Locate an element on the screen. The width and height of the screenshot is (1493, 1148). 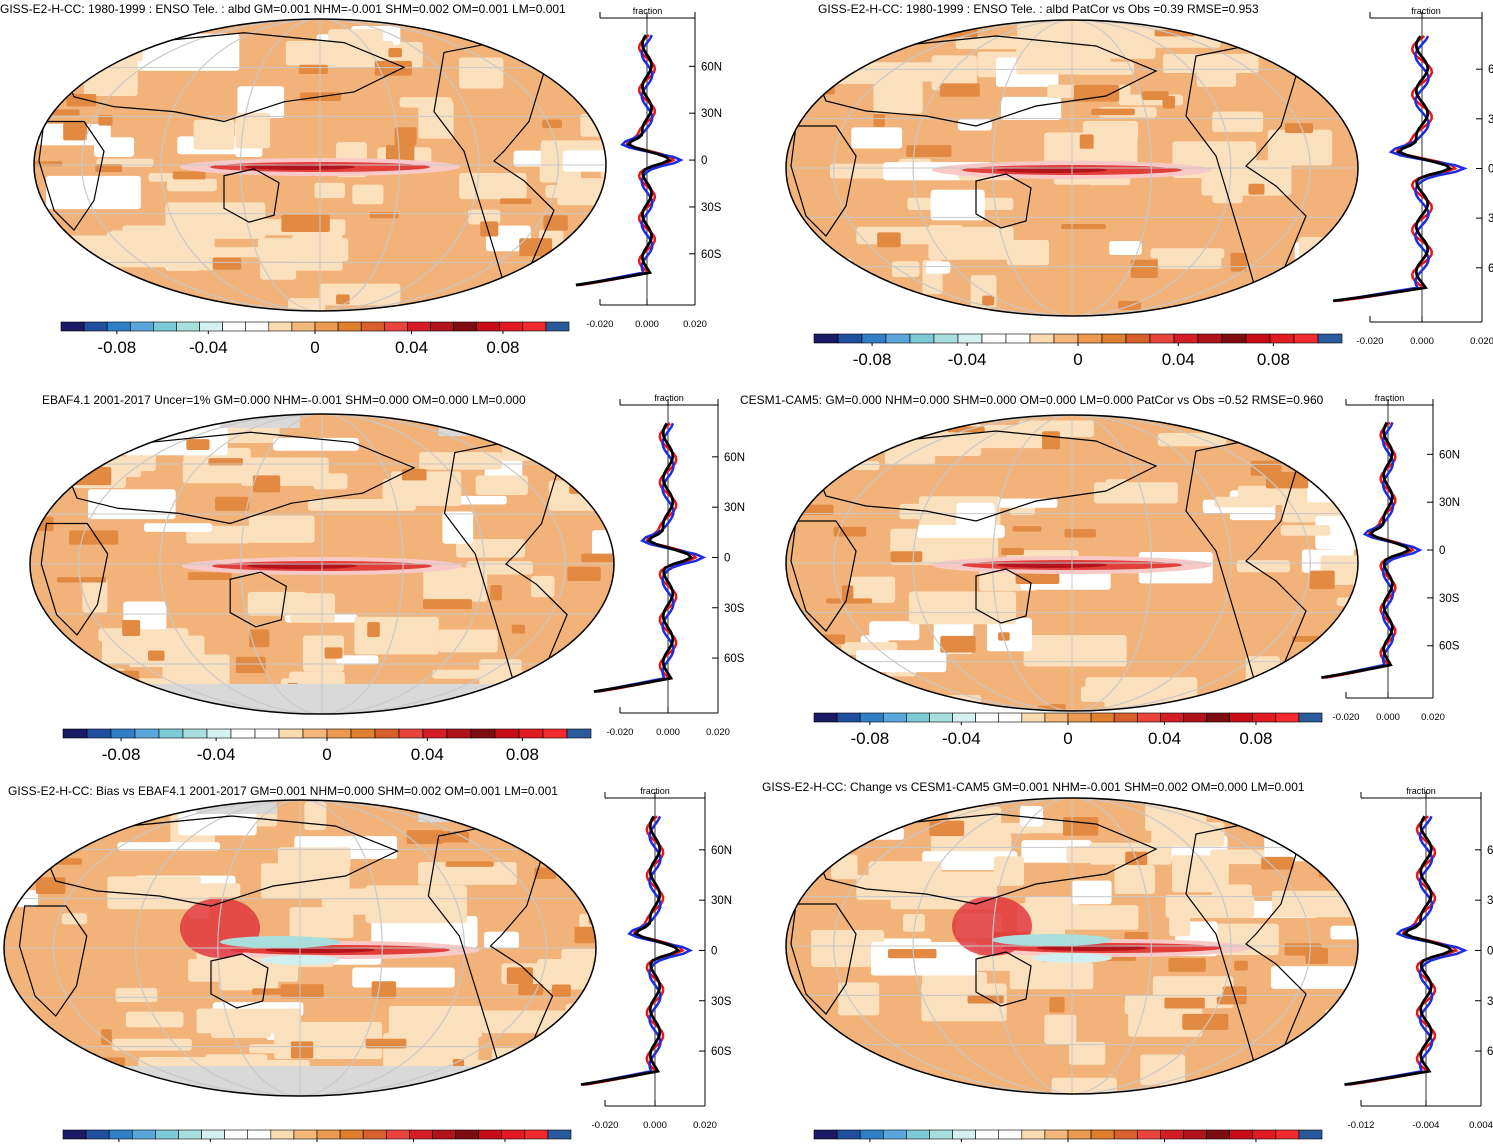
zonal-mean-plot: fraction -0.020 0.000 0.020 60N 30N 0 30S 60S is located at coordinates (648, 168).